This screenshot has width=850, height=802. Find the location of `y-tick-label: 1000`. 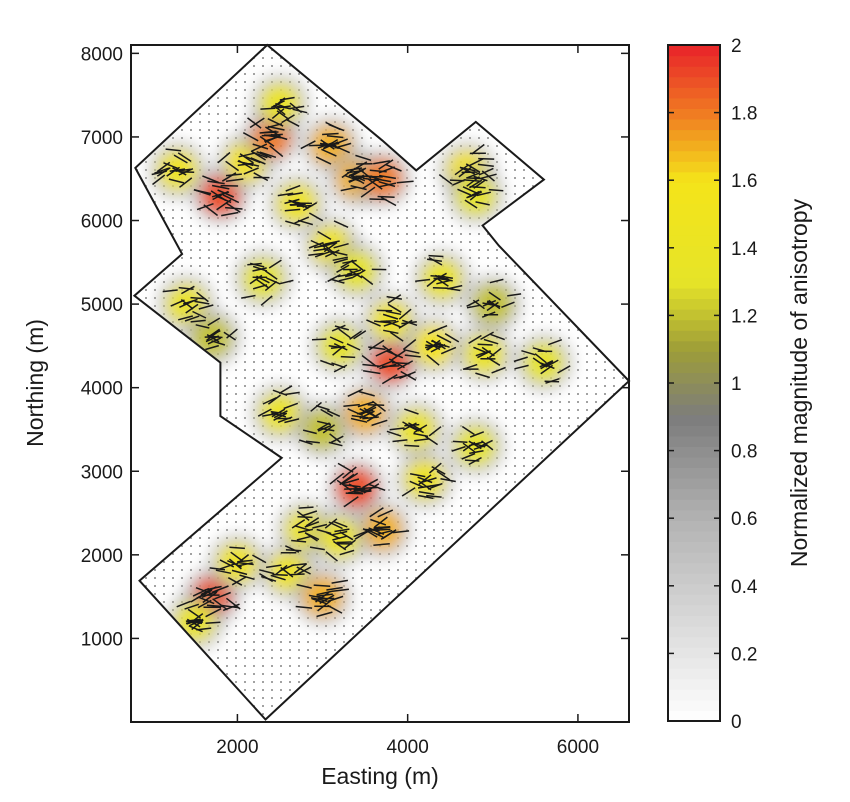

y-tick-label: 1000 is located at coordinates (102, 639).